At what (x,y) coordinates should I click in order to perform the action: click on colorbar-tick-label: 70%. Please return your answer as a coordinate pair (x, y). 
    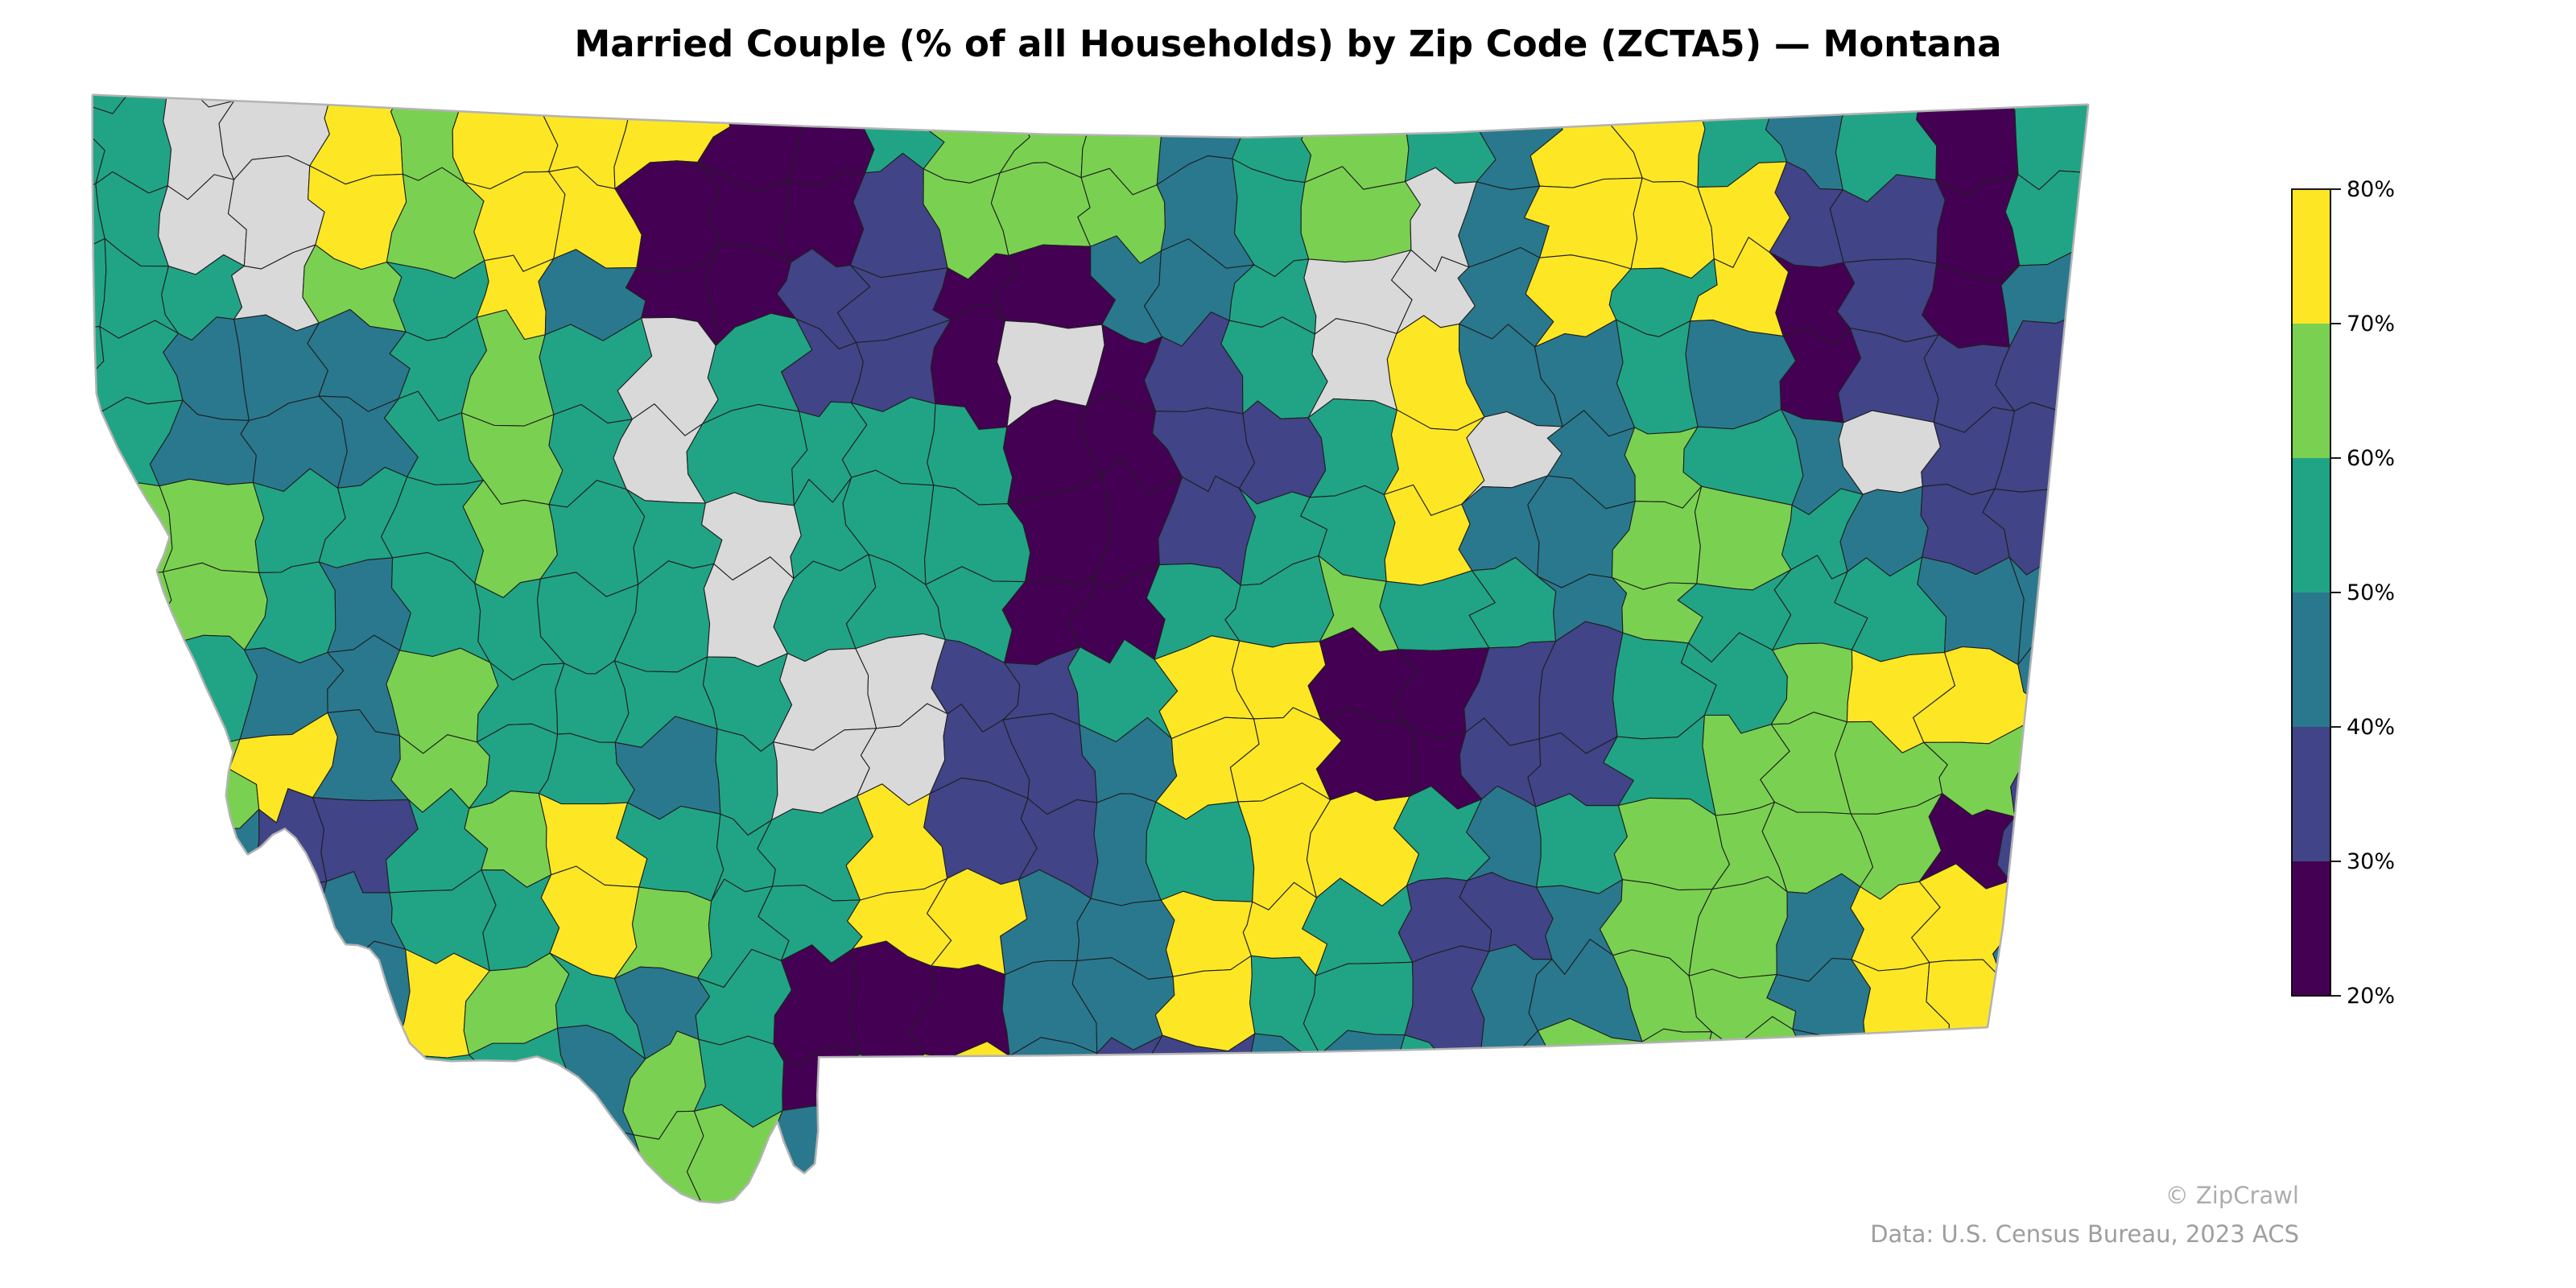
    Looking at the image, I should click on (2371, 324).